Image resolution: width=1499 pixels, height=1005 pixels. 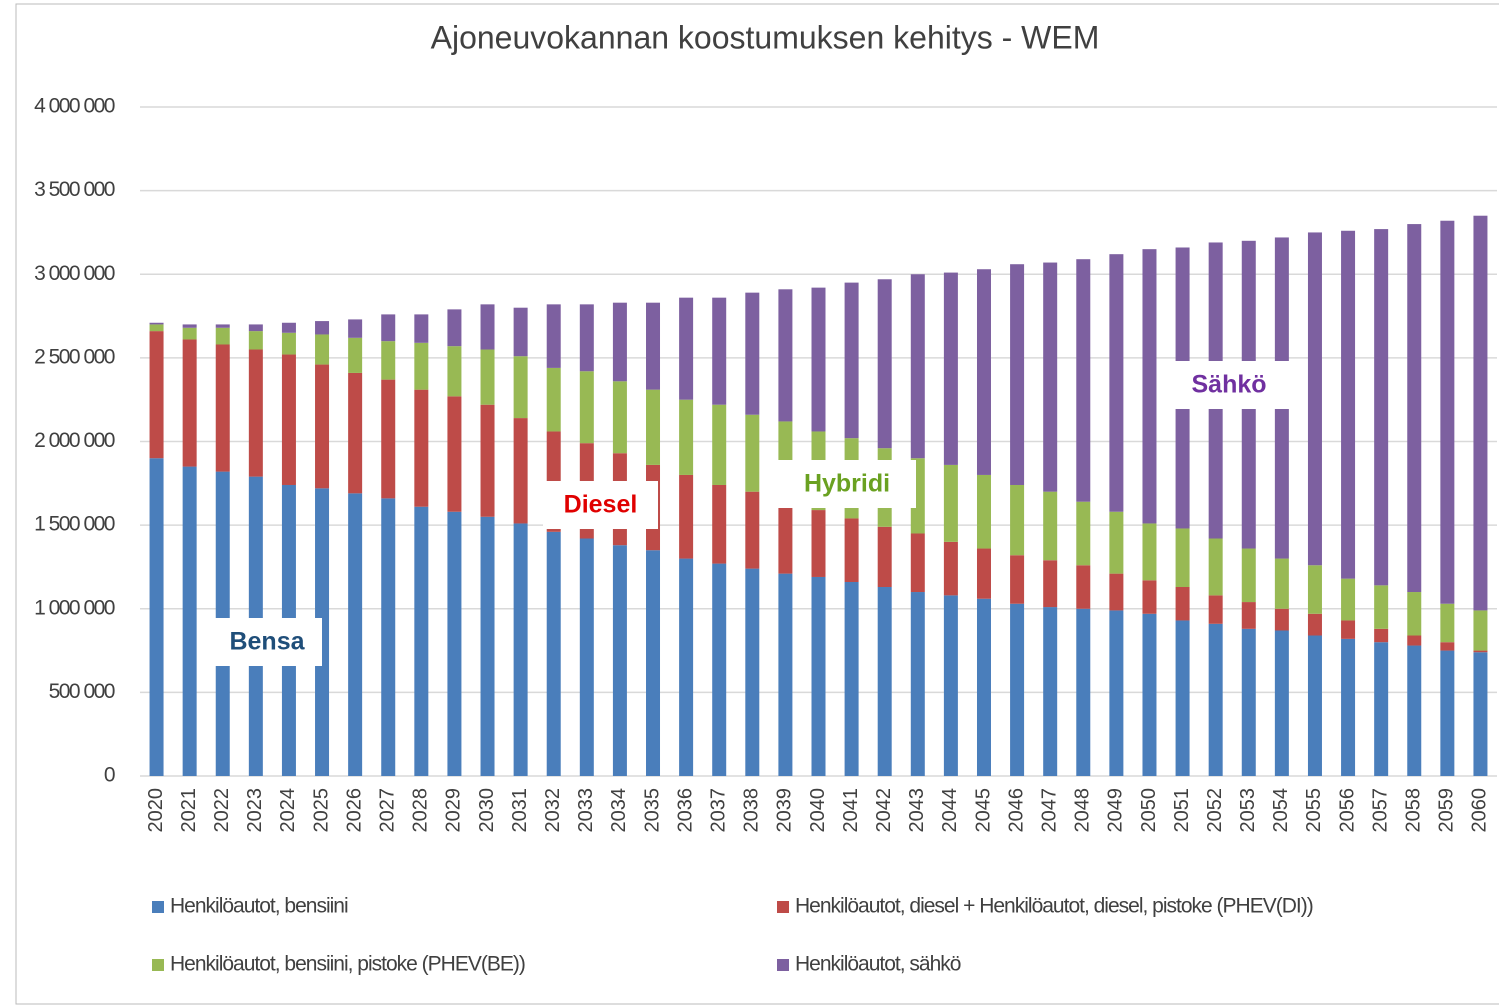 What do you see at coordinates (950, 810) in the screenshot?
I see `x-tick-label: 2044` at bounding box center [950, 810].